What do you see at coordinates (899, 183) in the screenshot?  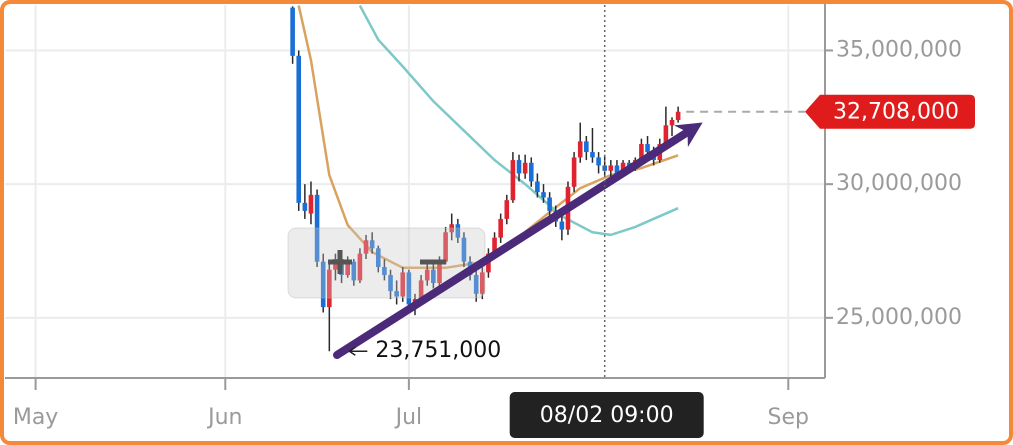 I see `y-tick-label: 30,000,000` at bounding box center [899, 183].